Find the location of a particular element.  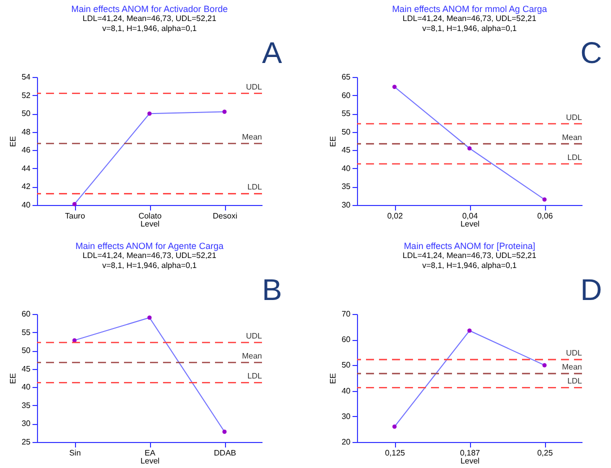

y-tick-label: 42 is located at coordinates (27, 187).